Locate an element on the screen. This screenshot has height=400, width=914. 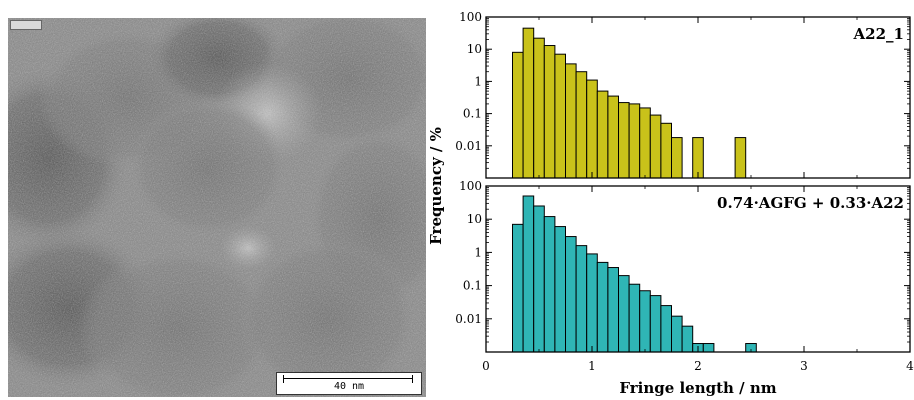
xtick-label: 1 is located at coordinates (592, 366).